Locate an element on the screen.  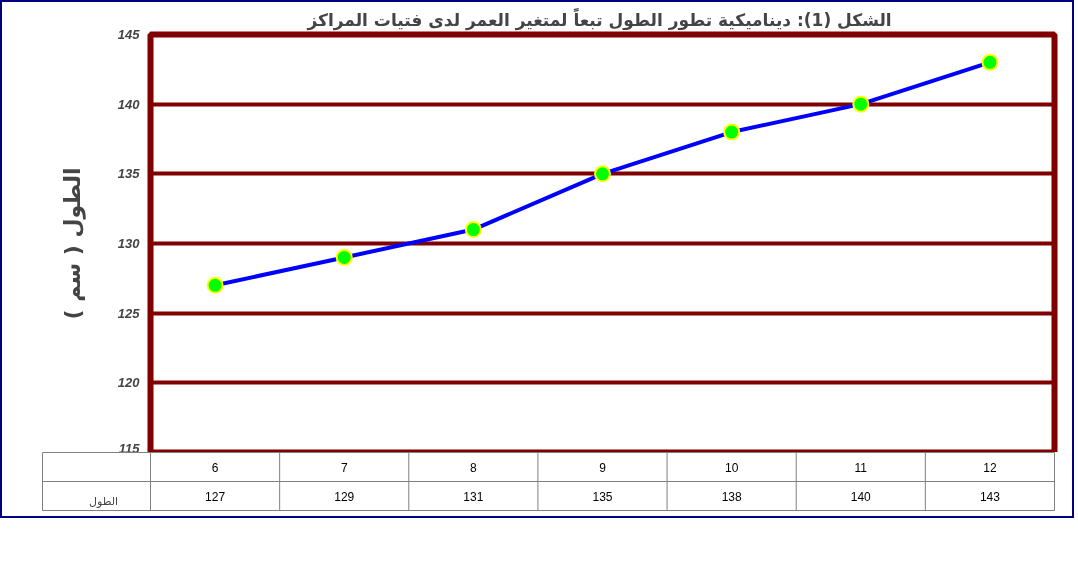
y-tick-label: 140 is located at coordinates (129, 104).